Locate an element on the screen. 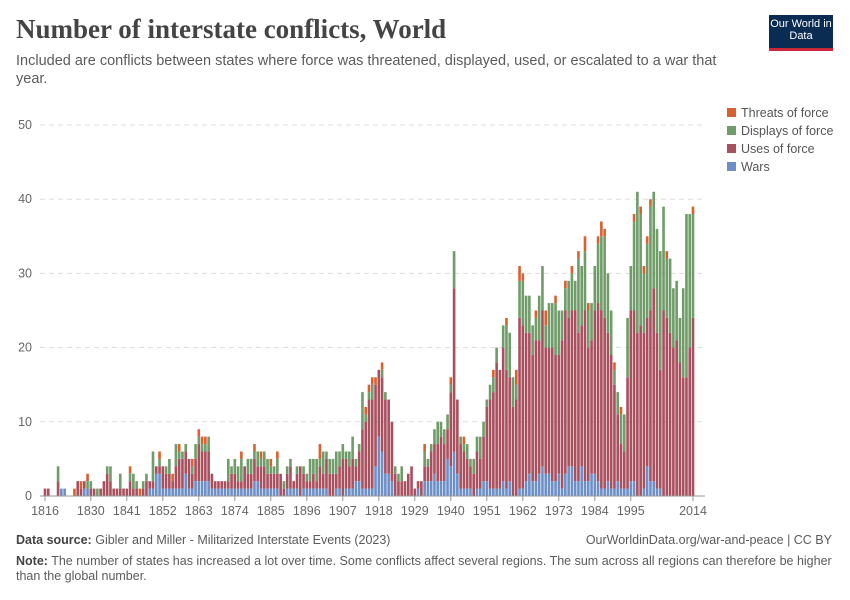 This screenshot has height=600, width=850. owid-logo: Our World in Data is located at coordinates (801, 33).